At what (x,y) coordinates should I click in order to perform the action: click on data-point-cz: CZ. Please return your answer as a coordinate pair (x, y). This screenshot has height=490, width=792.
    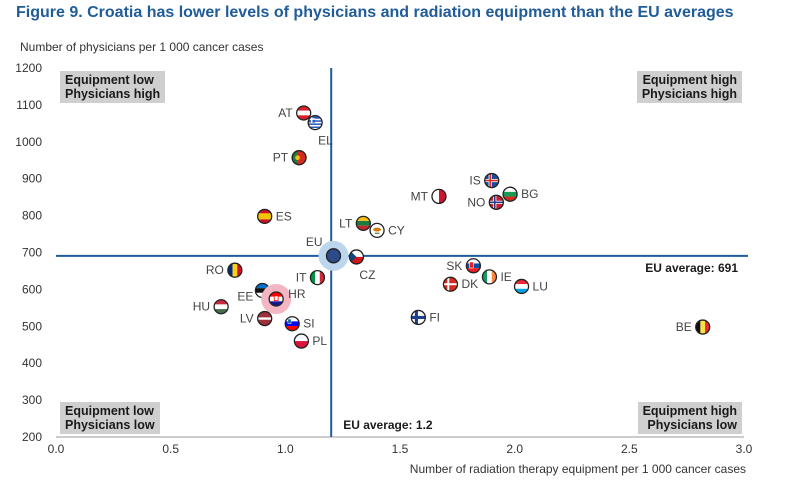
    Looking at the image, I should click on (361, 265).